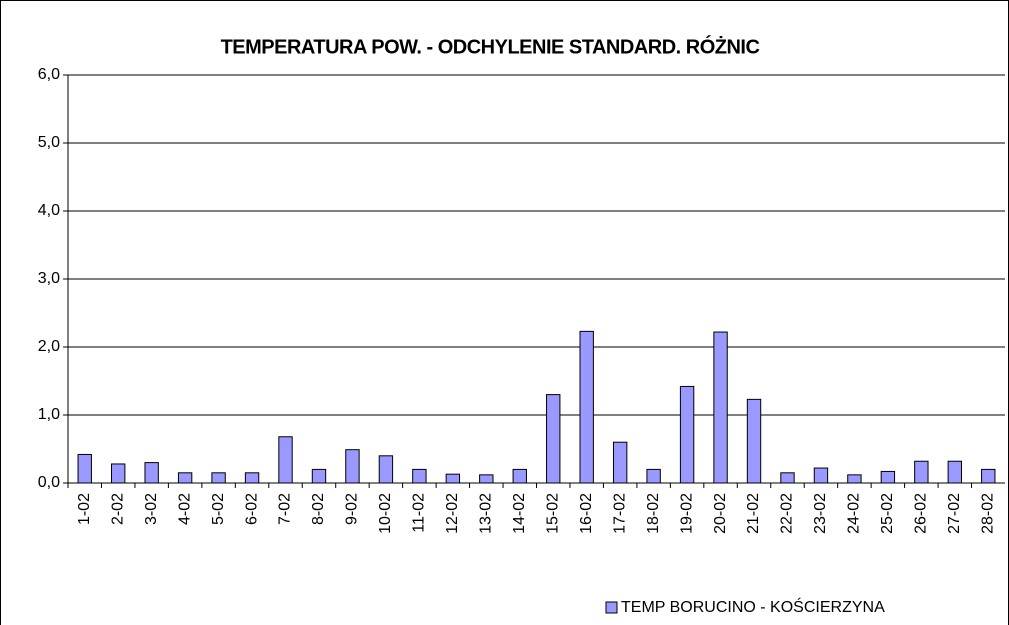  What do you see at coordinates (552, 513) in the screenshot?
I see `x-tick-label: 15-02` at bounding box center [552, 513].